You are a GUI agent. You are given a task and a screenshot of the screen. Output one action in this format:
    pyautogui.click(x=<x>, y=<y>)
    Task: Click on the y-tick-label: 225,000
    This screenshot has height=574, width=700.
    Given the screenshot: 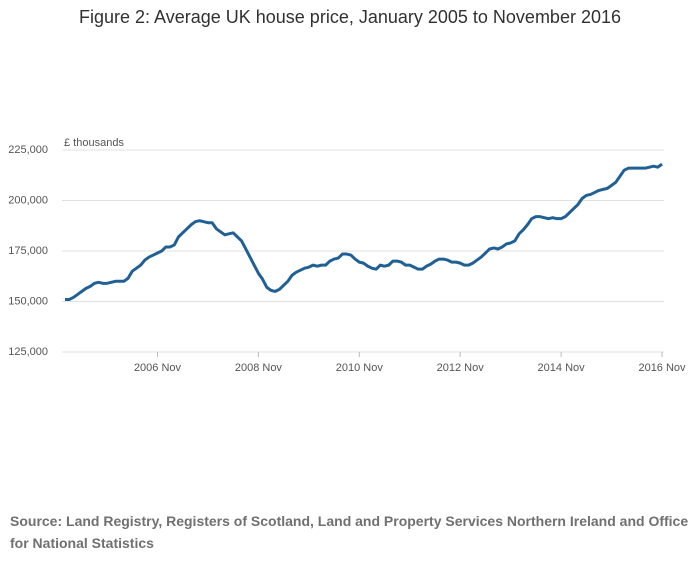 What is the action you would take?
    pyautogui.click(x=28, y=150)
    